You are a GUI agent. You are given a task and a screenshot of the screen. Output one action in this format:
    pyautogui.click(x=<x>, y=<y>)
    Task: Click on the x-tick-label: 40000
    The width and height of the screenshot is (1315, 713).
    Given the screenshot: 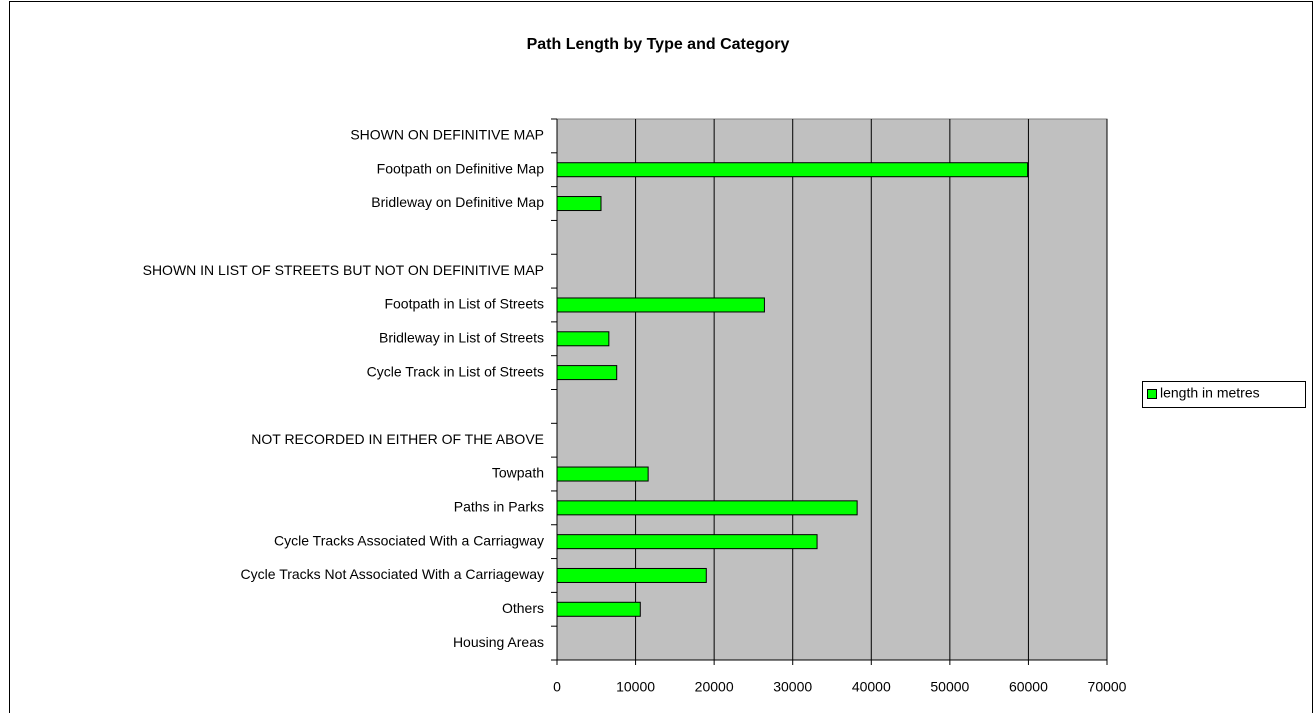 What is the action you would take?
    pyautogui.click(x=871, y=687)
    